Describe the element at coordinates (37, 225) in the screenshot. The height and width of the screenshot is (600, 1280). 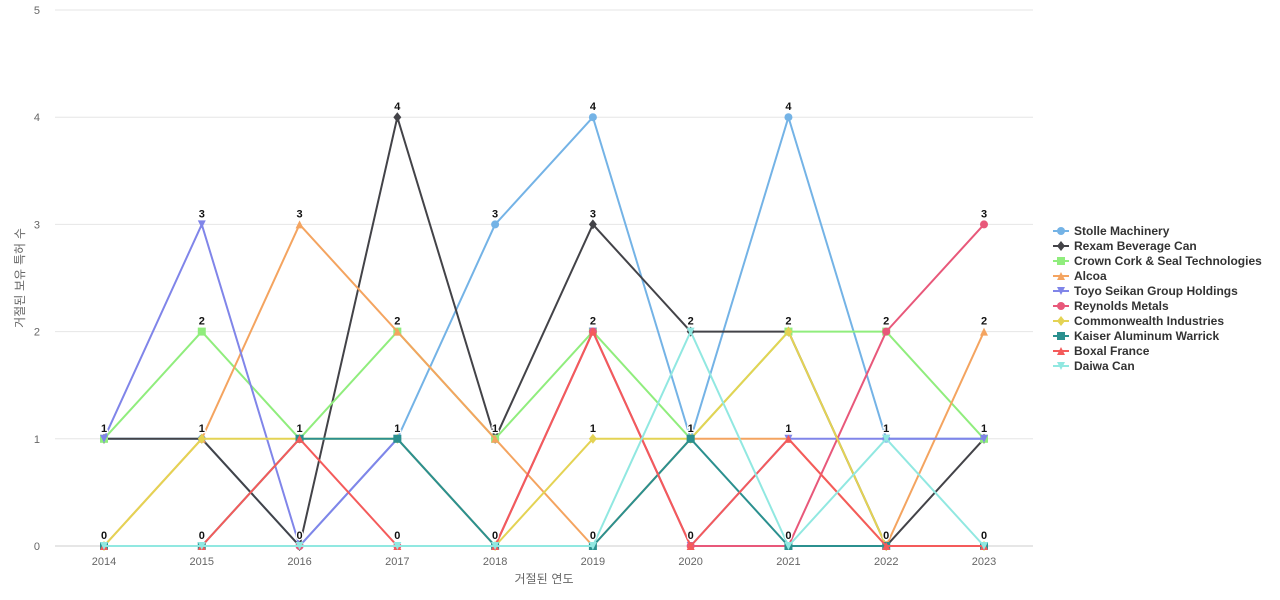
I see `y-tick-label: 3` at that location.